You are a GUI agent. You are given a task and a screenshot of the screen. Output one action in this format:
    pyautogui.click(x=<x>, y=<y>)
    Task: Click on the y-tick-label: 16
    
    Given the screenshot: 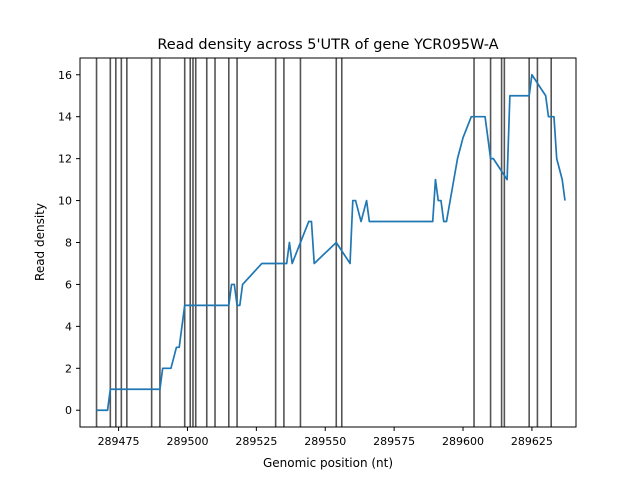 What is the action you would take?
    pyautogui.click(x=65, y=75)
    